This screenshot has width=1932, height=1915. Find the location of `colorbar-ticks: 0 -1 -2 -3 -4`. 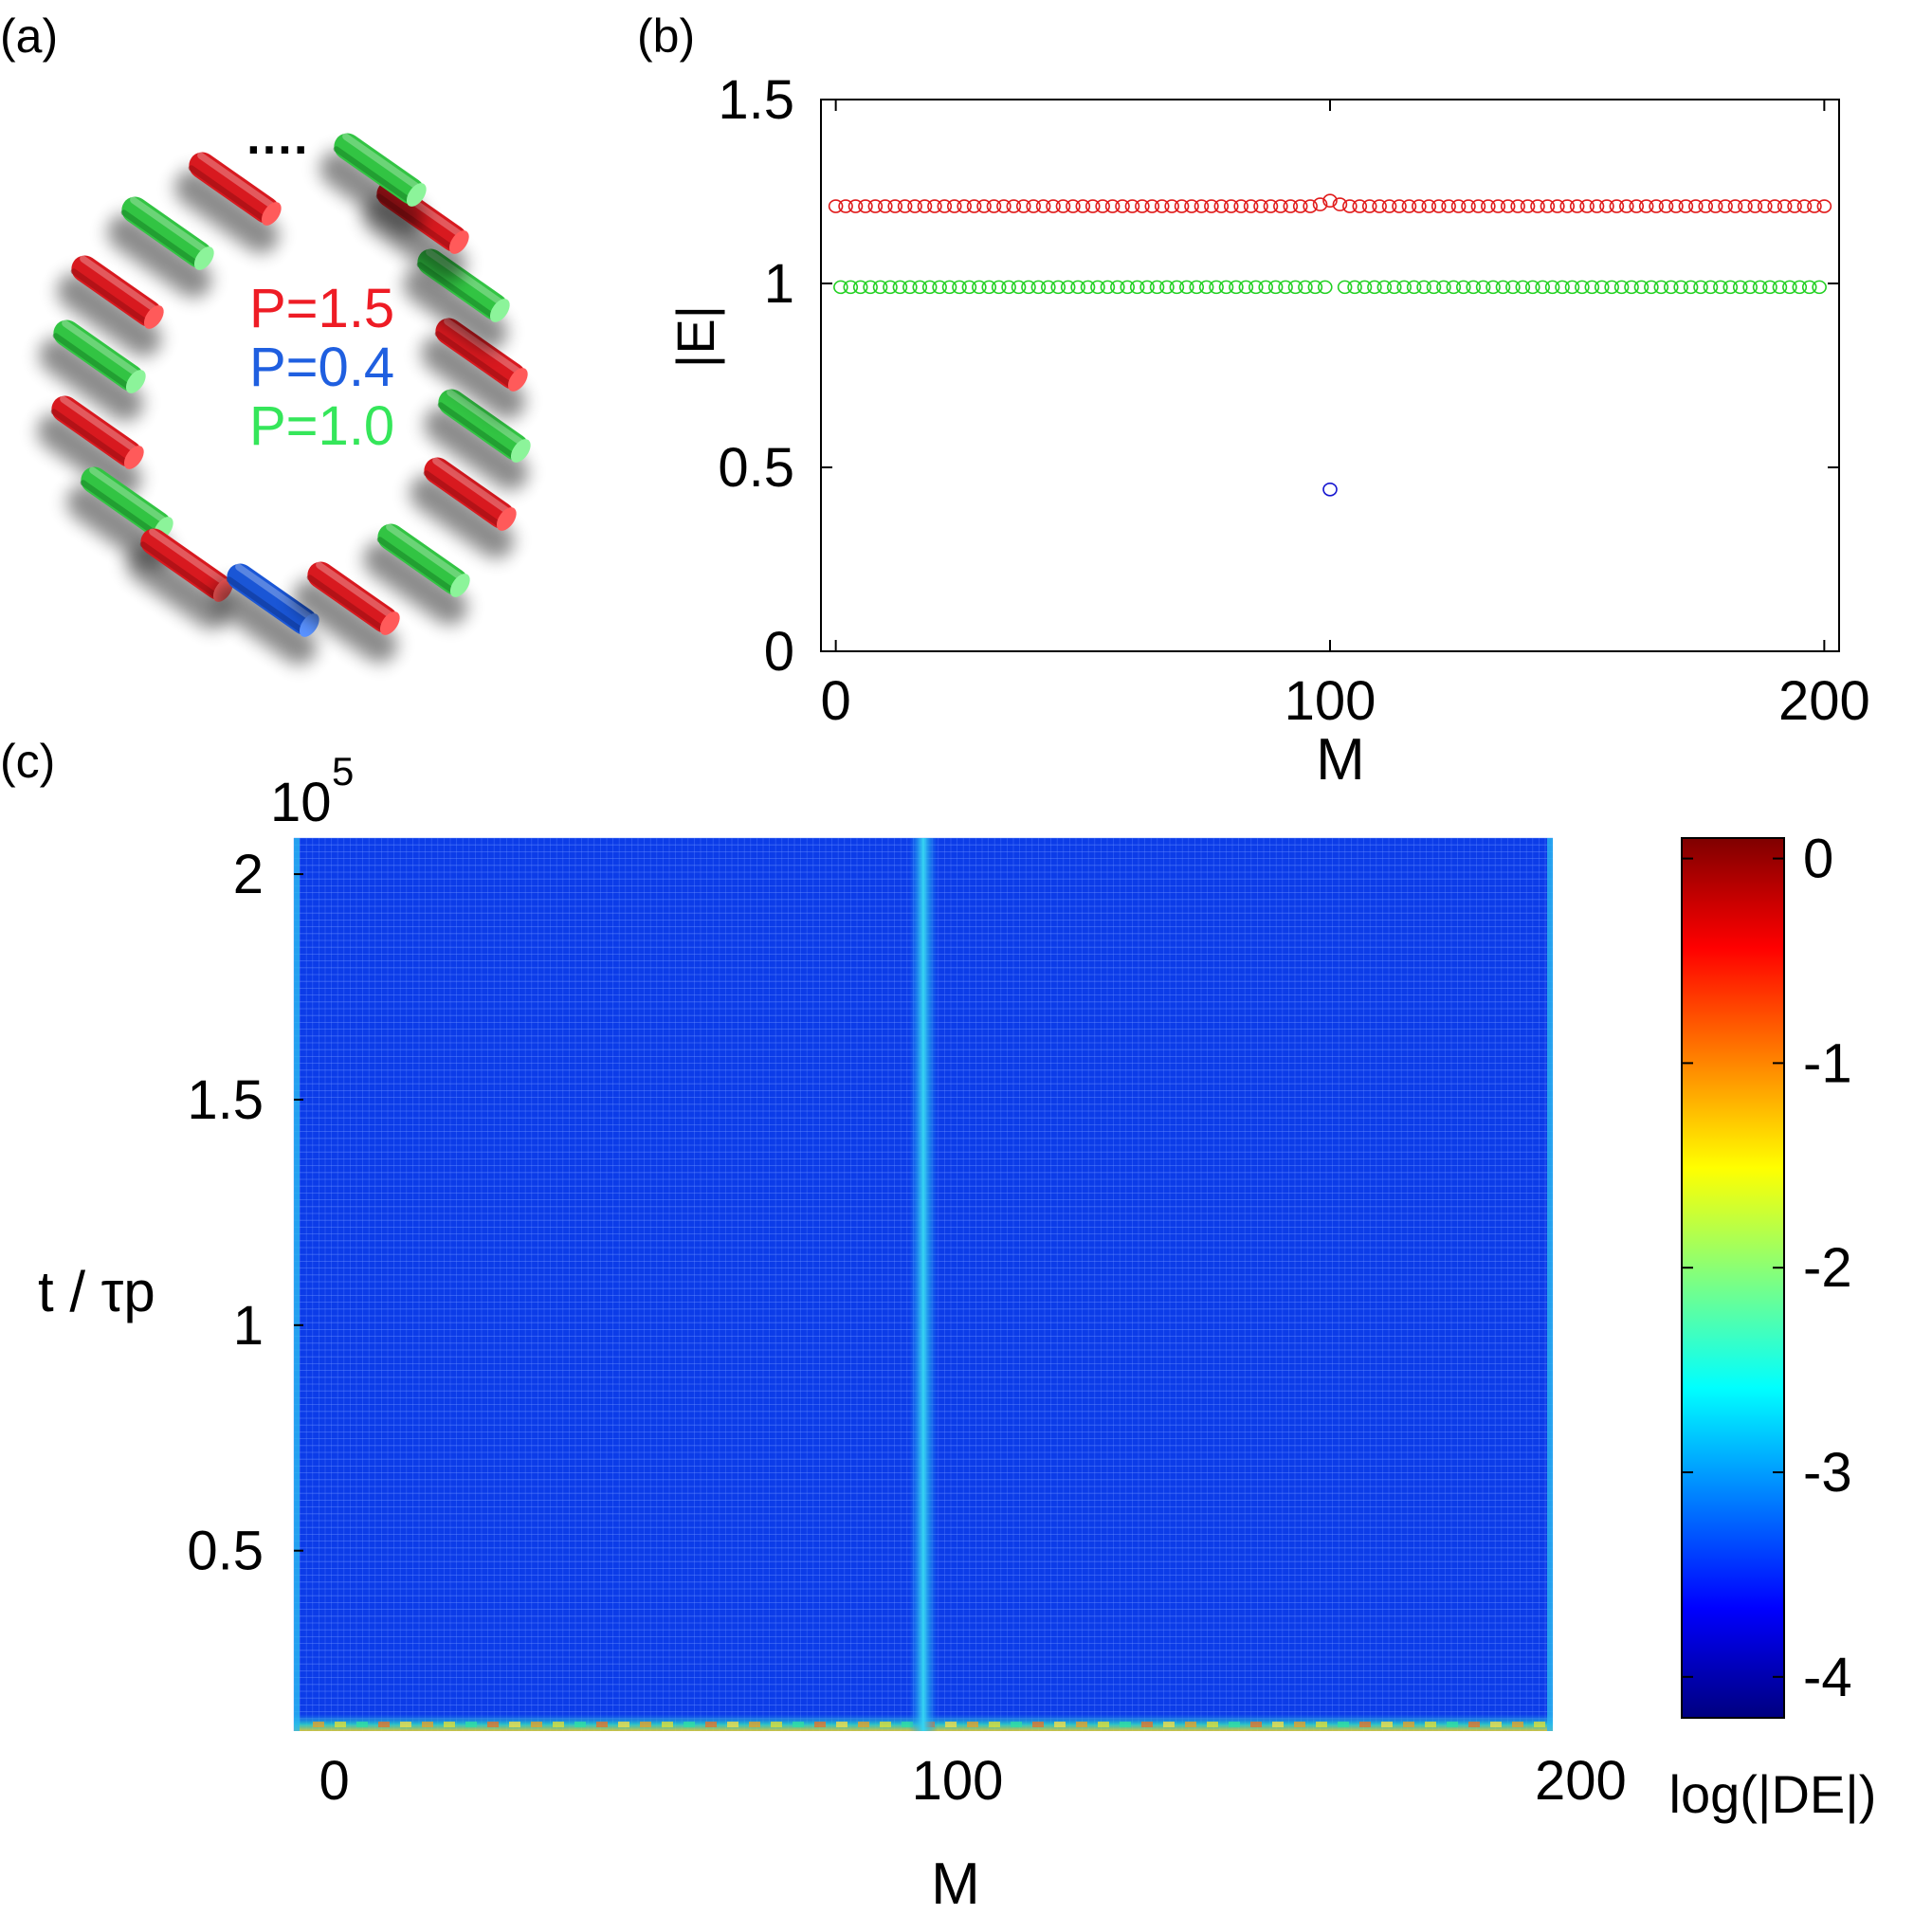

colorbar-ticks: 0 -1 -2 -3 -4 is located at coordinates (1767, 1268).